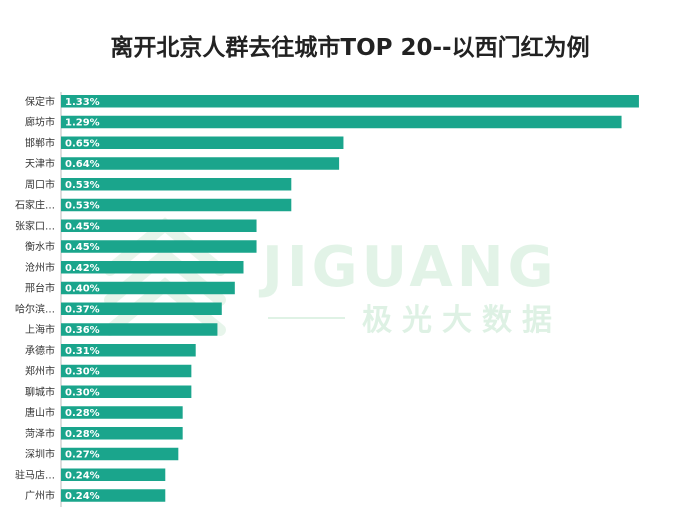 This screenshot has width=700, height=531. Describe the element at coordinates (40, 101) in the screenshot. I see `category-label: 保定市` at that location.